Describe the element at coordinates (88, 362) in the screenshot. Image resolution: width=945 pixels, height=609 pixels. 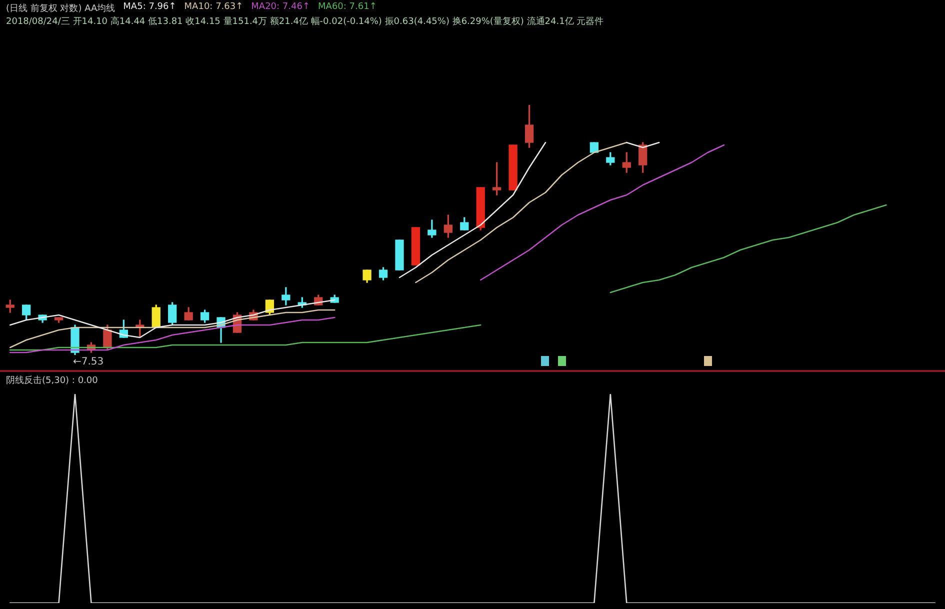
I see `text: ←7.53` at that location.